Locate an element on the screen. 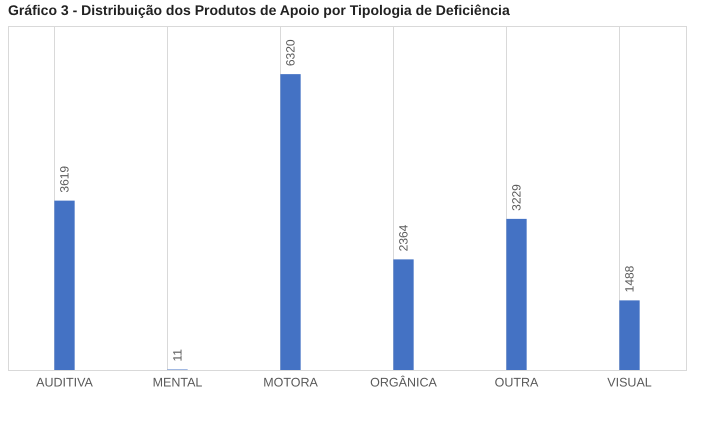 This screenshot has width=728, height=446. x-tick-label: ORGÂNICA is located at coordinates (404, 383).